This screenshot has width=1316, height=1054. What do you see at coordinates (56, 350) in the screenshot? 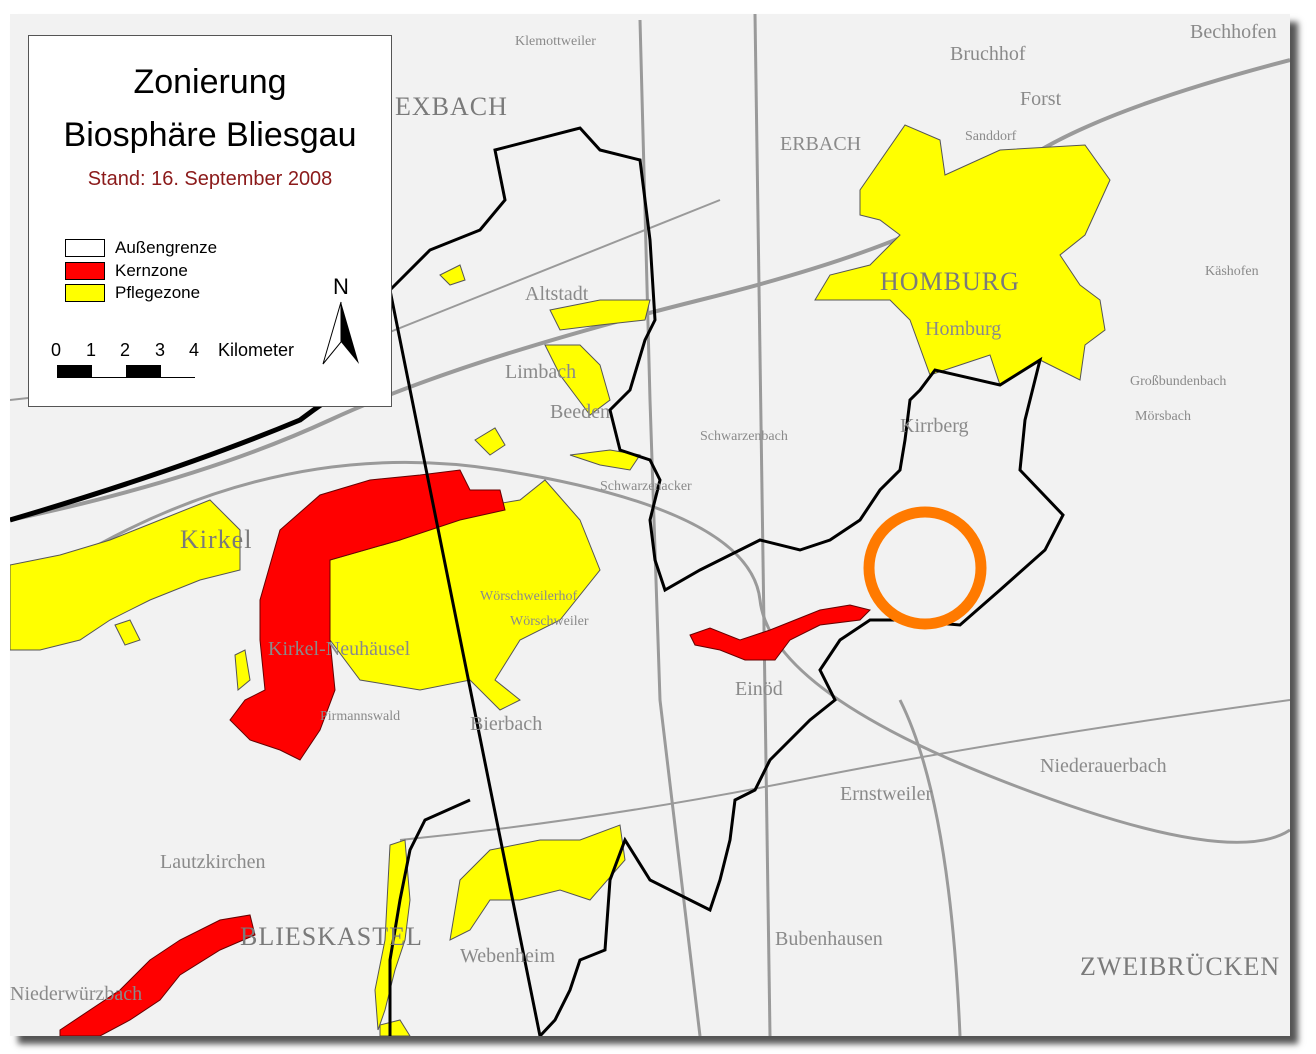
I see `scale-tick: 0` at bounding box center [56, 350].